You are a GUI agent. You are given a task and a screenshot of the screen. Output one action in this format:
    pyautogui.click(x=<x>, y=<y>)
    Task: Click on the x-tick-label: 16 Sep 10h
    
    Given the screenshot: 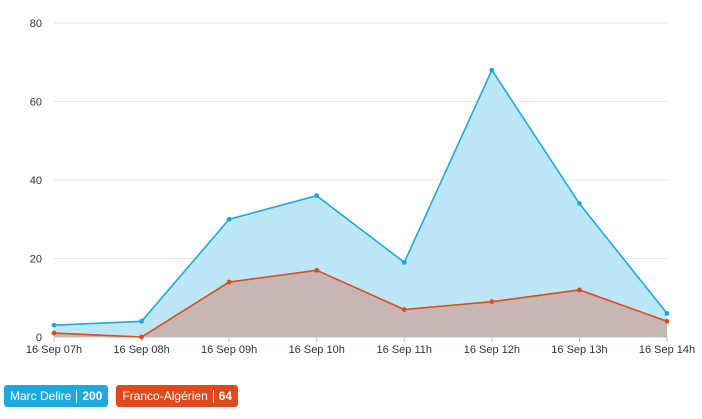 What is the action you would take?
    pyautogui.click(x=317, y=350)
    